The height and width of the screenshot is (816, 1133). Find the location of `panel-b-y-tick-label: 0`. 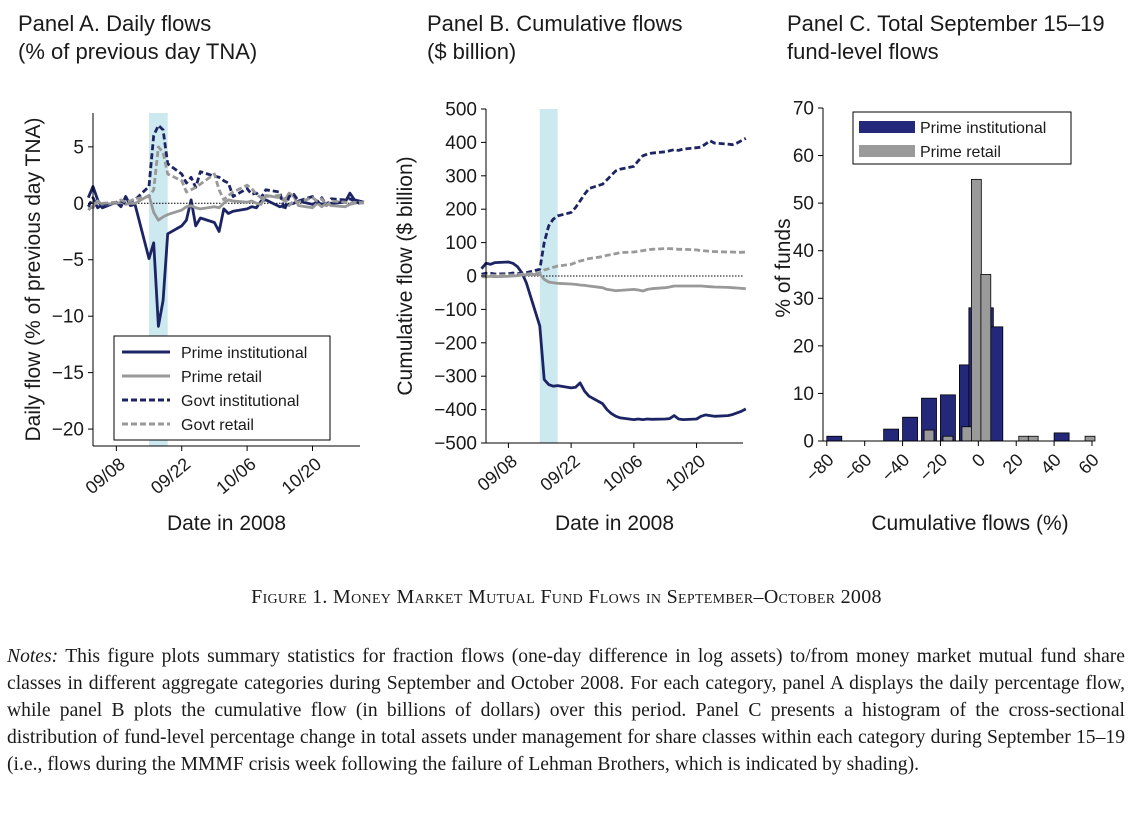

panel-b-y-tick-label: 0 is located at coordinates (471, 277).